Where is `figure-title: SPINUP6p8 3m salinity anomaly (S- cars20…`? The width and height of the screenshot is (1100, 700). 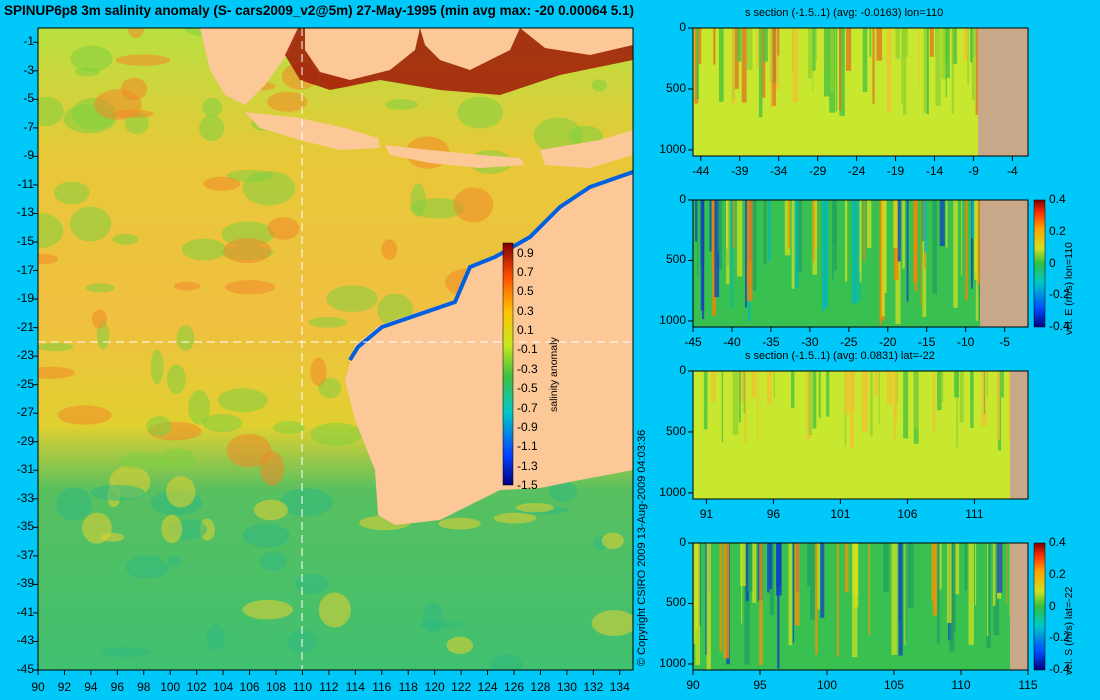
figure-title: SPINUP6p8 3m salinity anomaly (S- cars20… is located at coordinates (319, 10).